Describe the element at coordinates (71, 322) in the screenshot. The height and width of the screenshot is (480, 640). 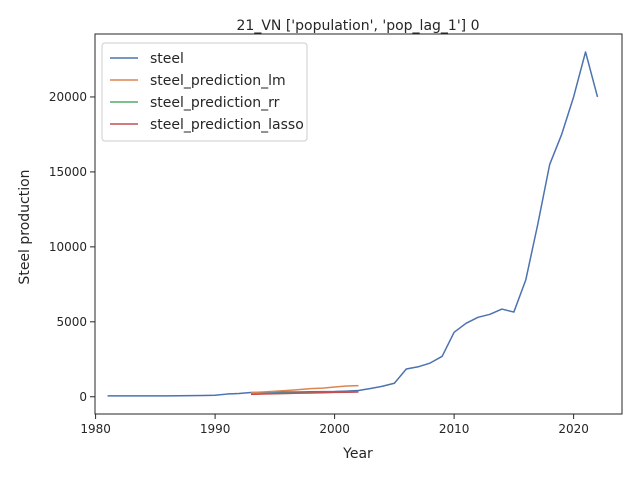
I see `y-tick-label-1: 5000` at that location.